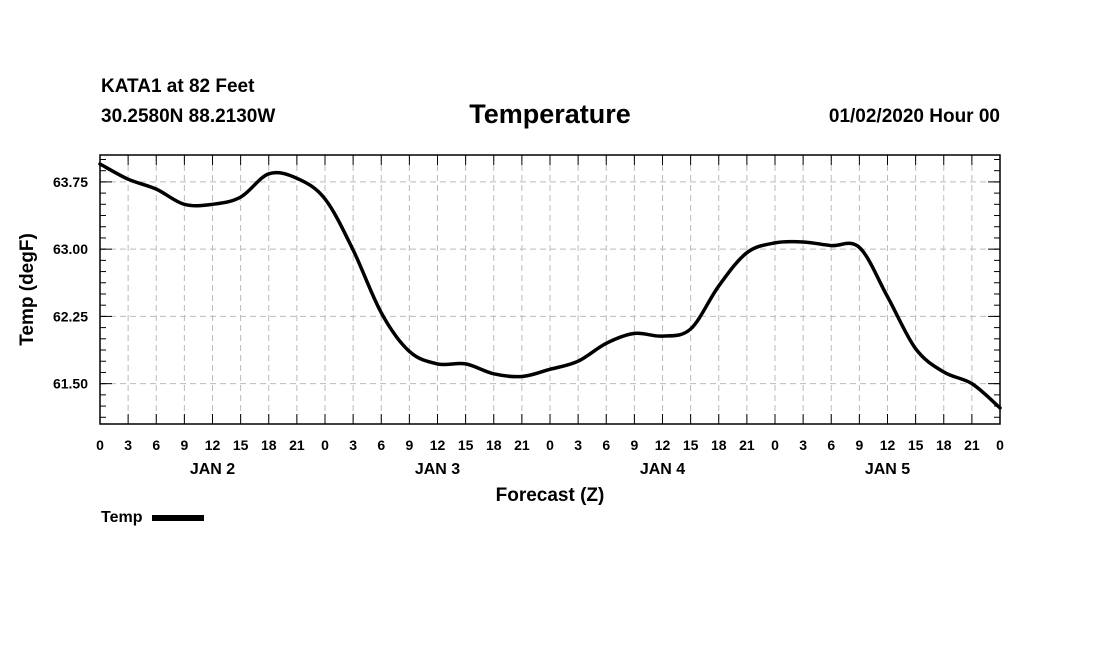  What do you see at coordinates (70, 316) in the screenshot?
I see `y-tick-label: 62.25` at bounding box center [70, 316].